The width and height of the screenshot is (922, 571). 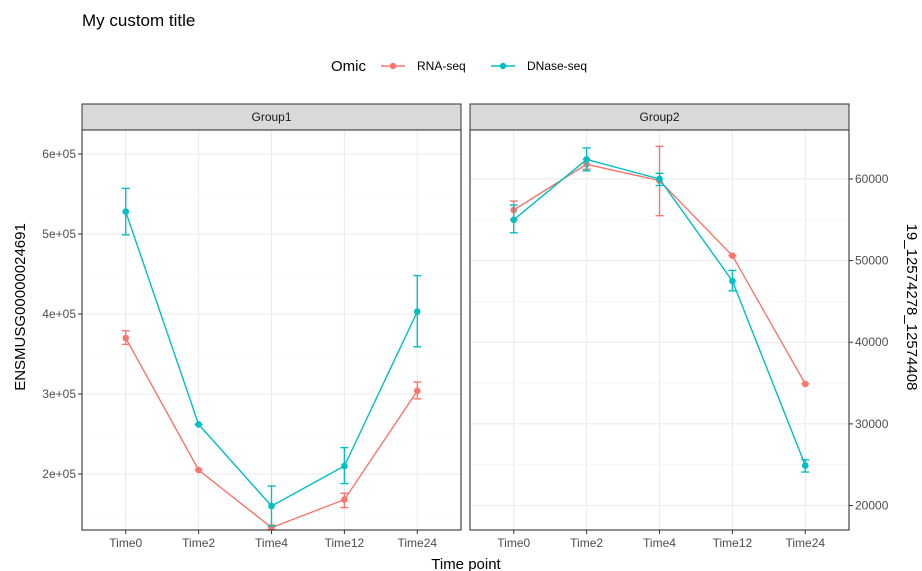 I want to click on legend-key-point-dnase, so click(x=503, y=66).